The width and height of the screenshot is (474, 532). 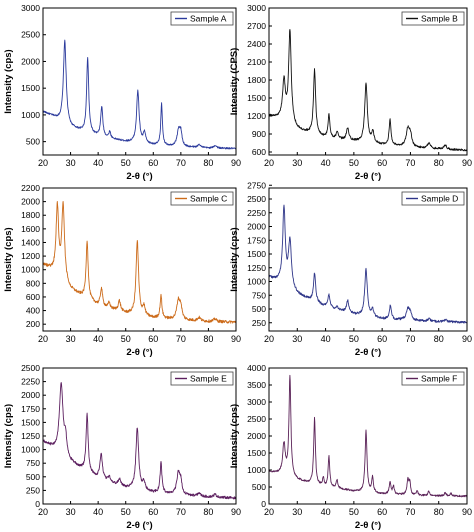 I want to click on legend: Sample E, so click(x=202, y=378).